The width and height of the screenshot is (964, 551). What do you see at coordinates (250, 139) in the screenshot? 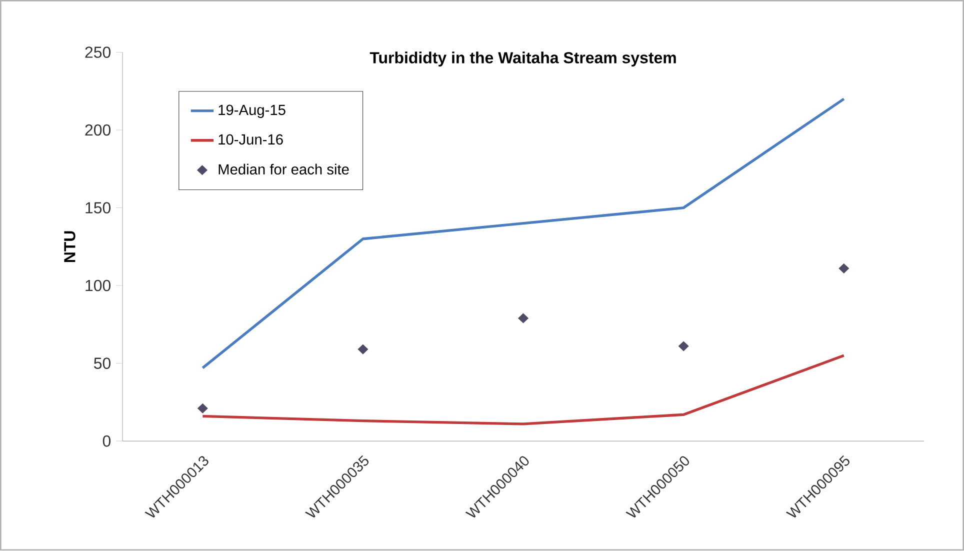
I see `legend-label: 10-Jun-16` at bounding box center [250, 139].